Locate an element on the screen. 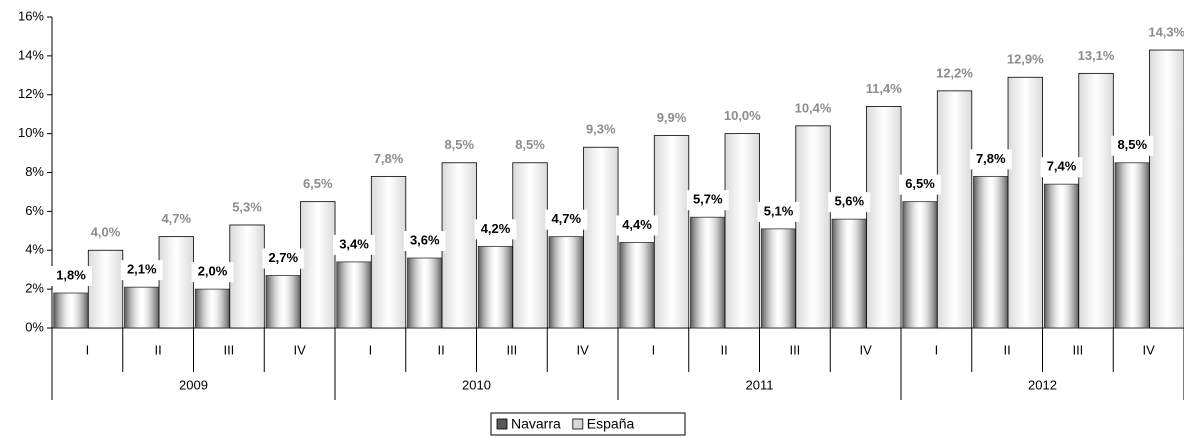 The height and width of the screenshot is (437, 1184). y-tick-label: 14% is located at coordinates (31, 54).